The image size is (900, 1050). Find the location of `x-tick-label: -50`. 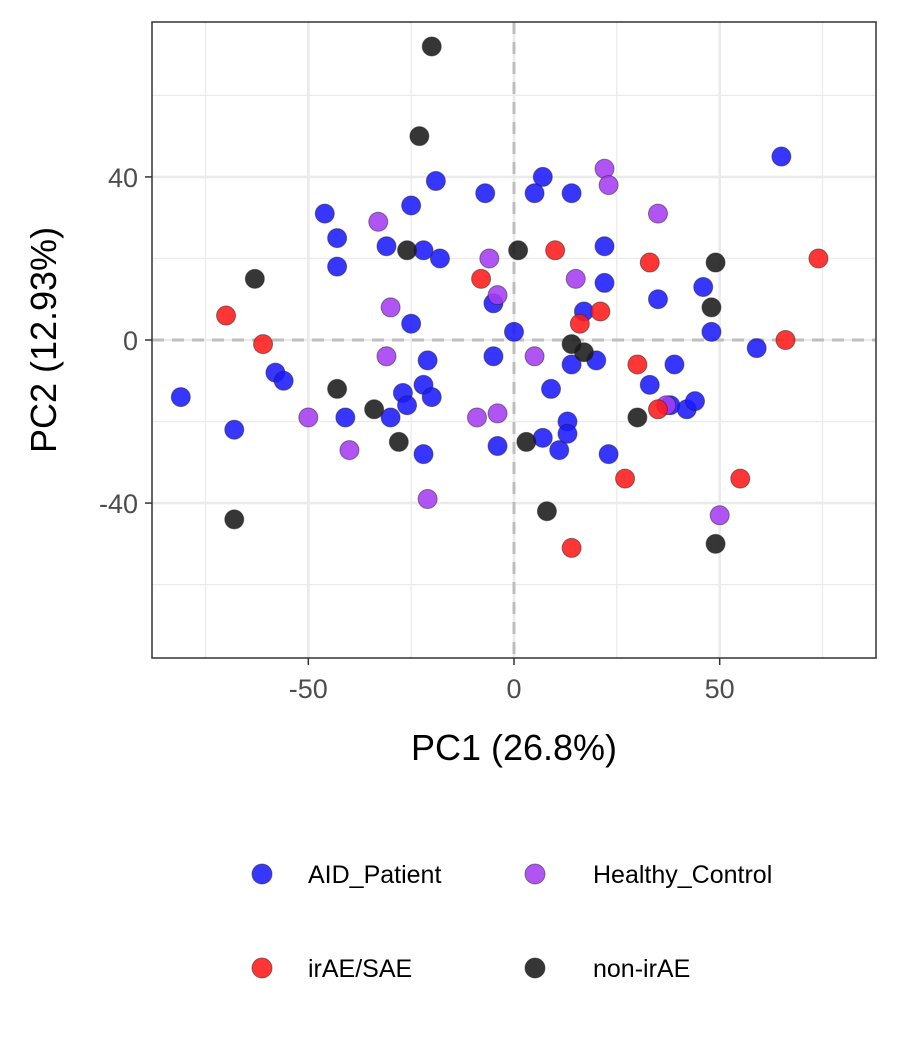

x-tick-label: -50 is located at coordinates (308, 689).